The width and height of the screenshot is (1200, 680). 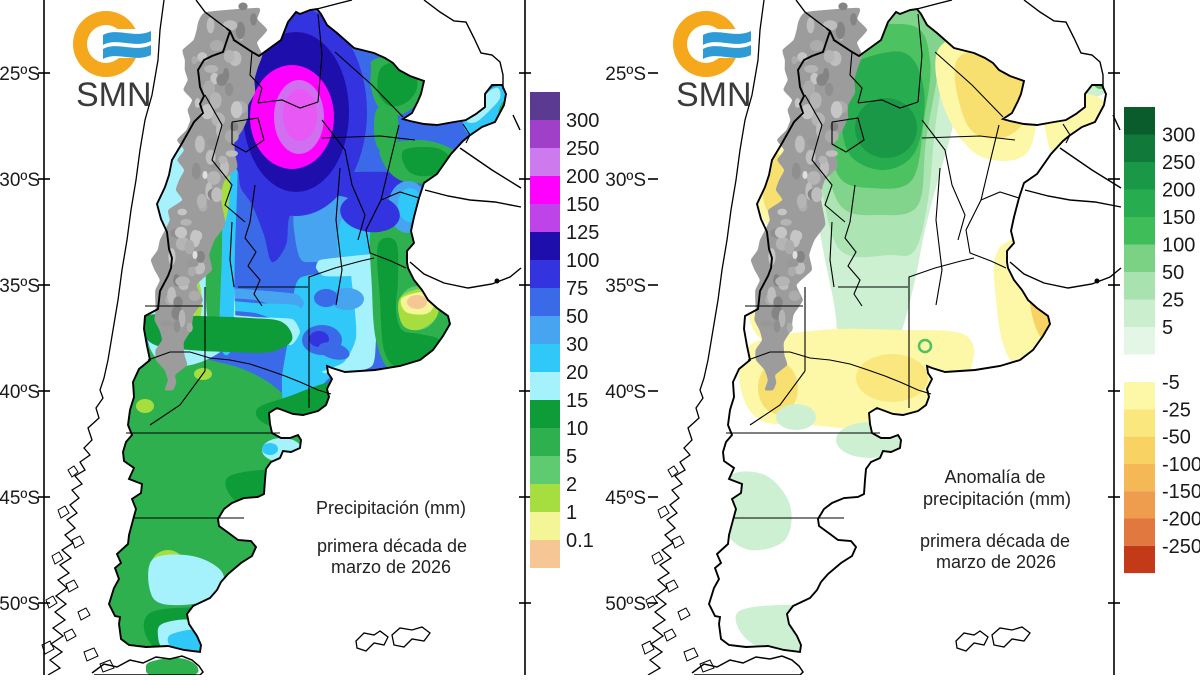 What do you see at coordinates (391, 508) in the screenshot?
I see `svg-text: Precipitación (mm)` at bounding box center [391, 508].